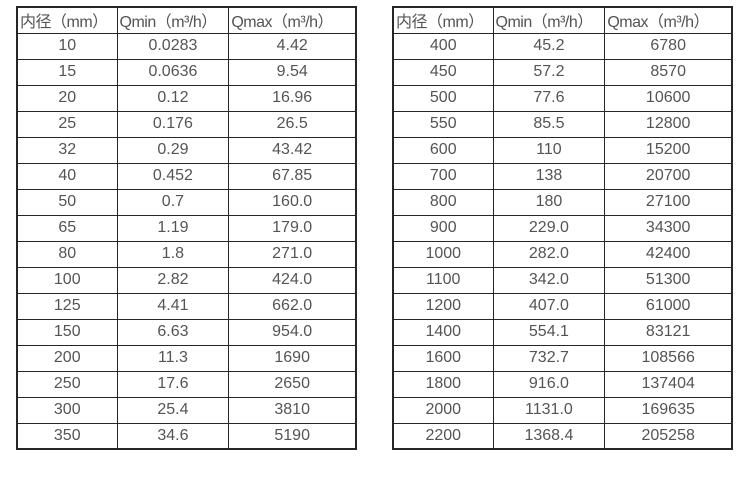  What do you see at coordinates (443, 228) in the screenshot?
I see `diameter-cell: 900` at bounding box center [443, 228].